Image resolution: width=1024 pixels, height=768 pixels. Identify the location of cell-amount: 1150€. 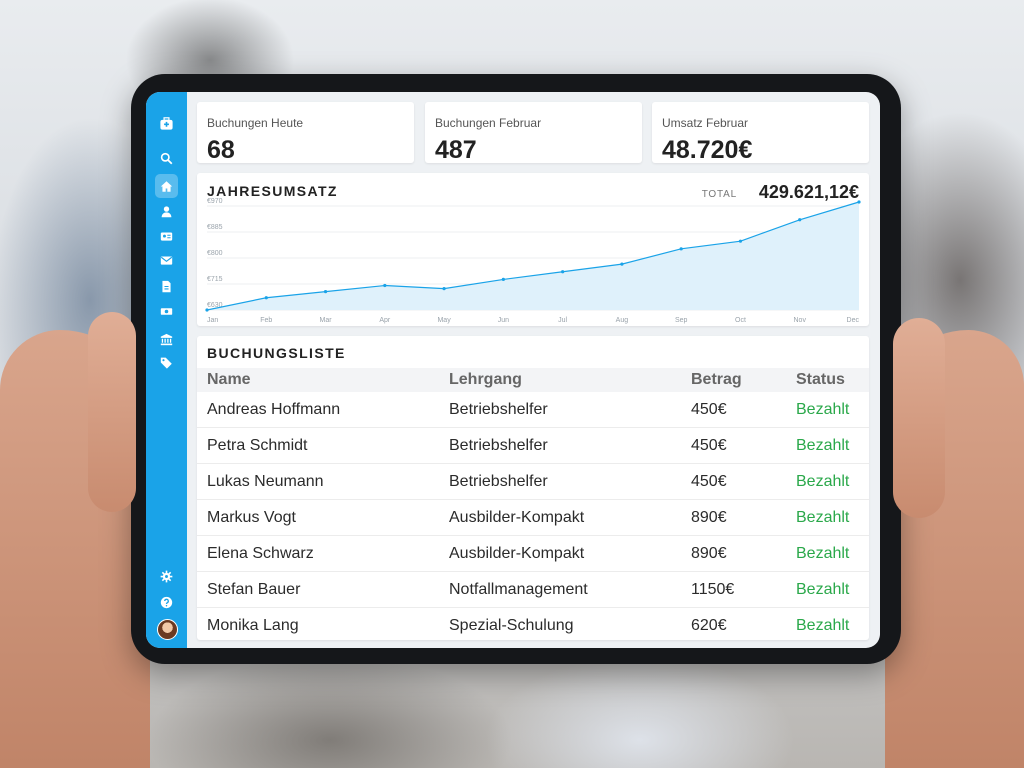
(733, 589).